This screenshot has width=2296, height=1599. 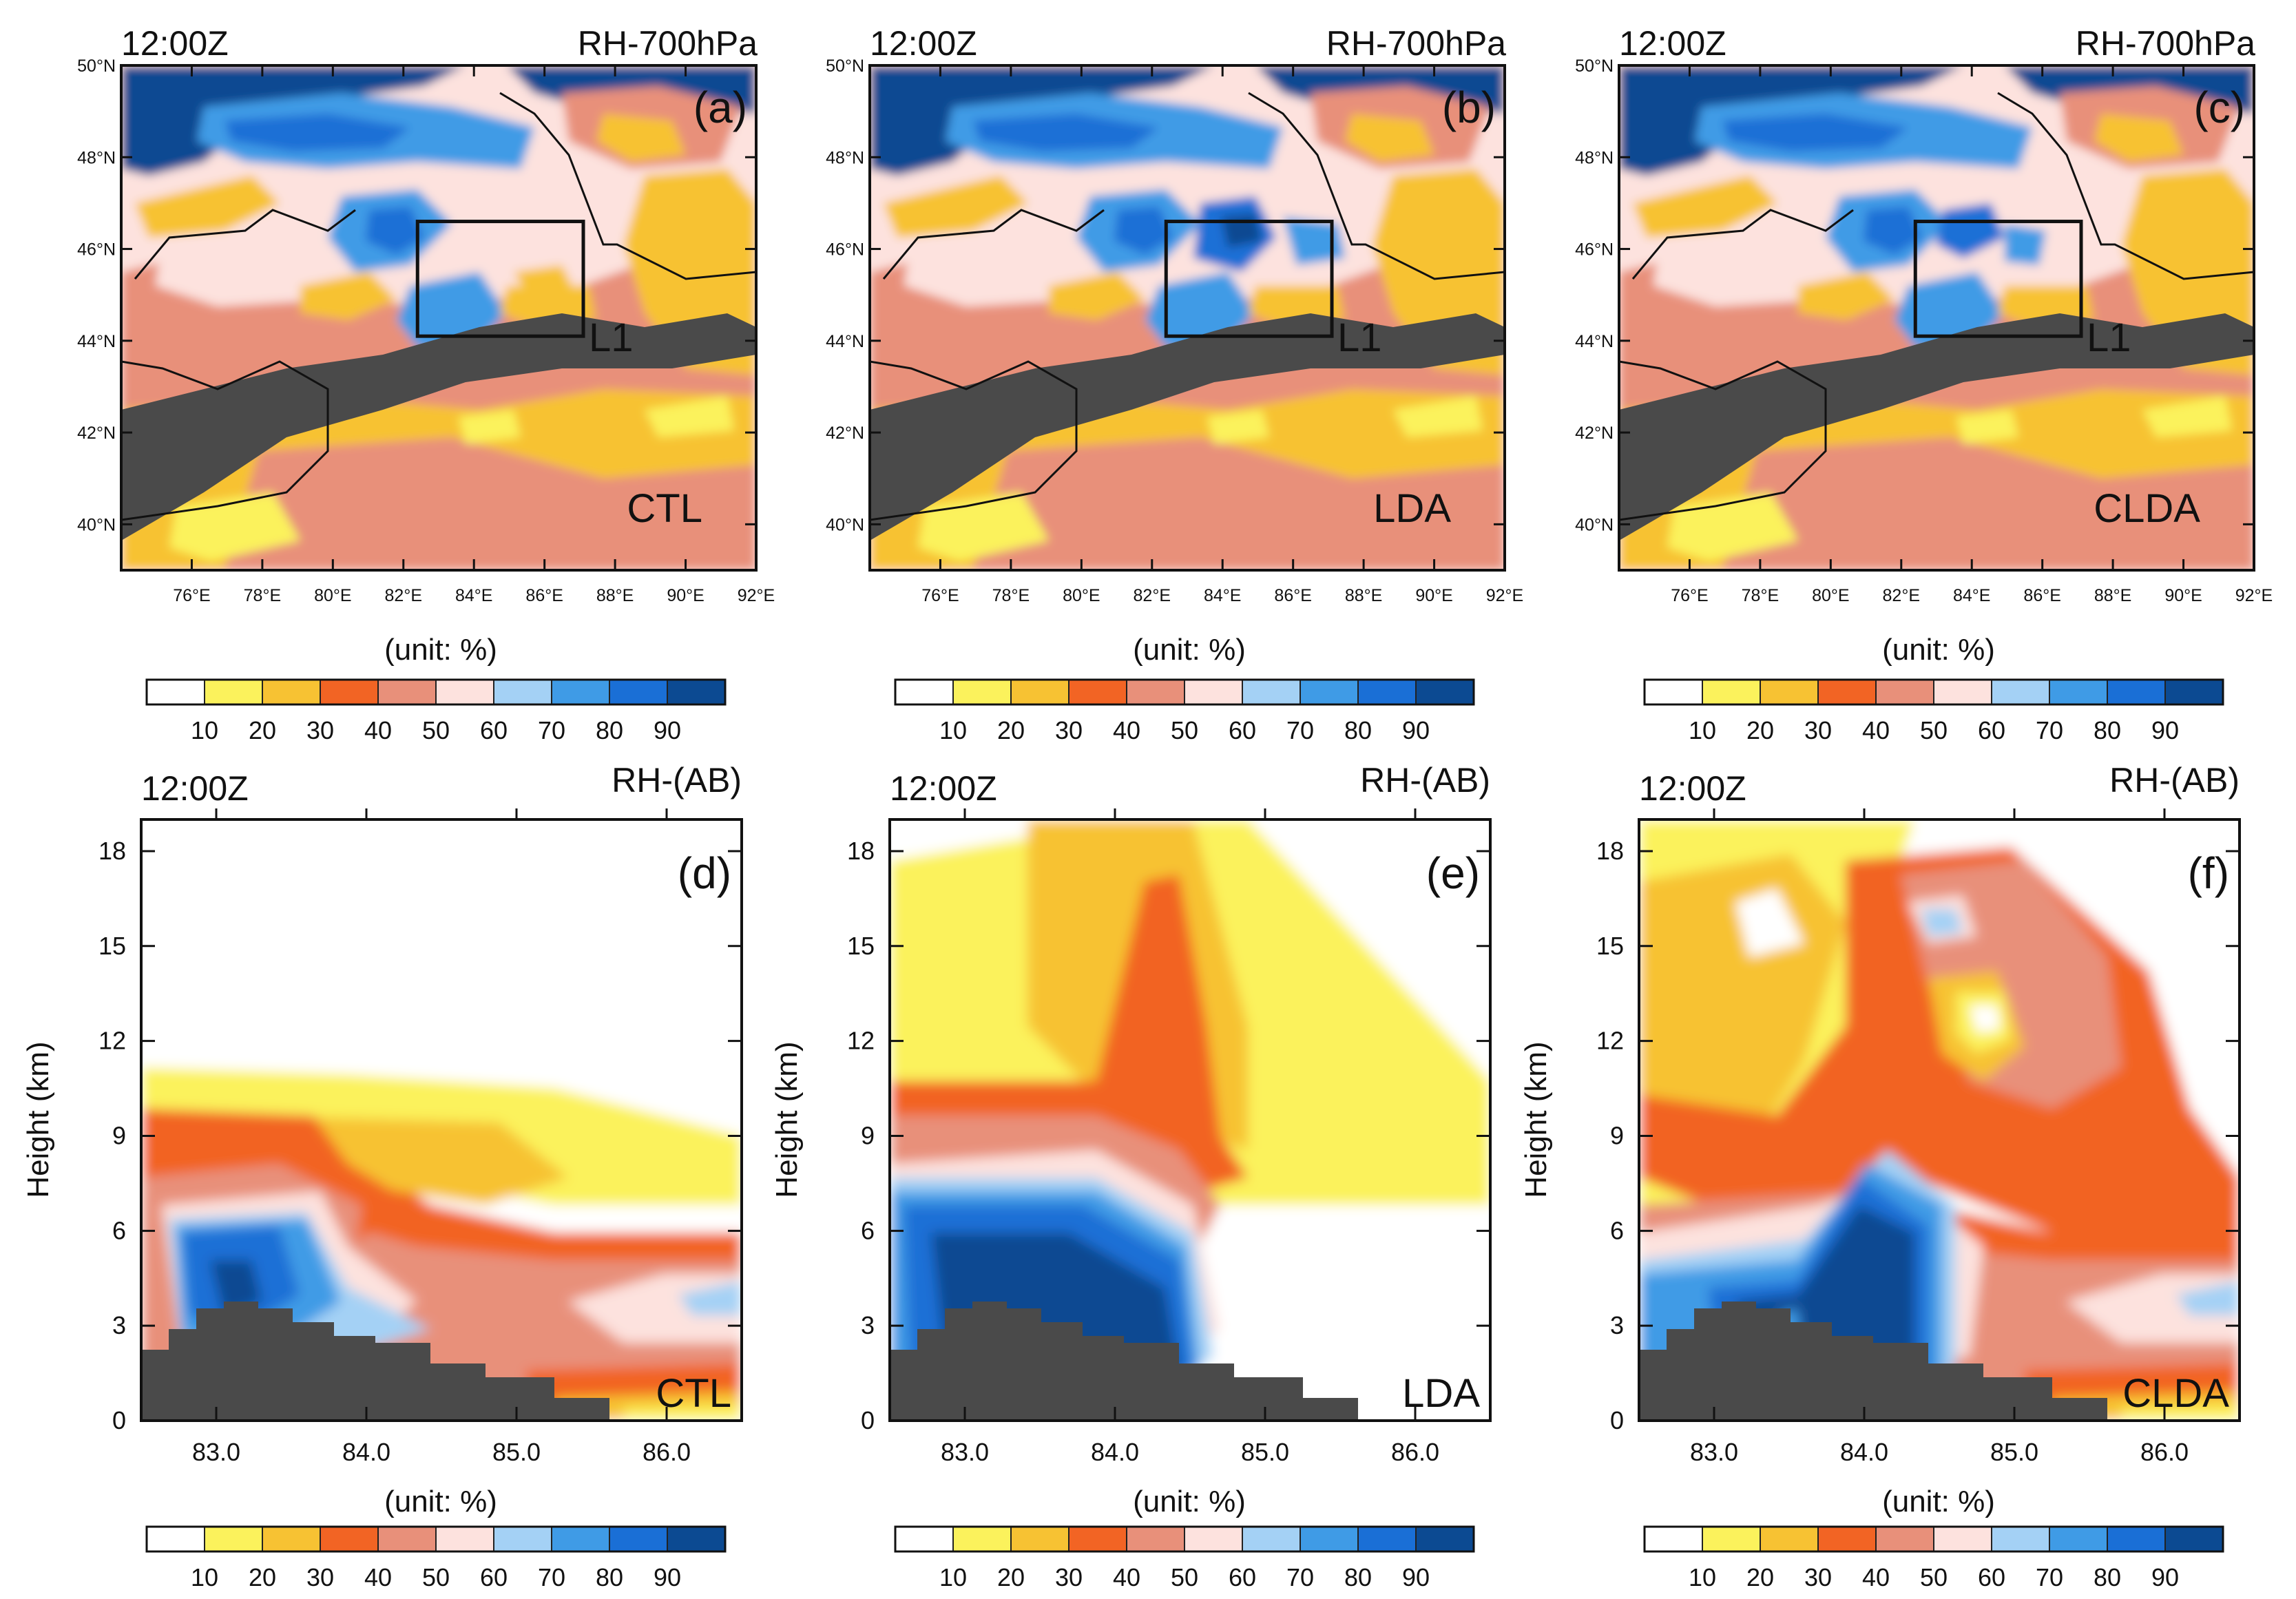 I want to click on lat-tick-label: 46°N, so click(x=845, y=250).